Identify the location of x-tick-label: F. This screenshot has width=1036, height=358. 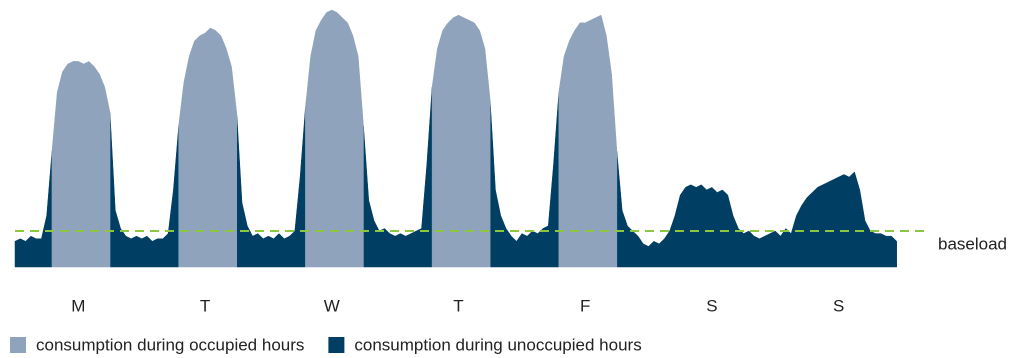
(585, 305).